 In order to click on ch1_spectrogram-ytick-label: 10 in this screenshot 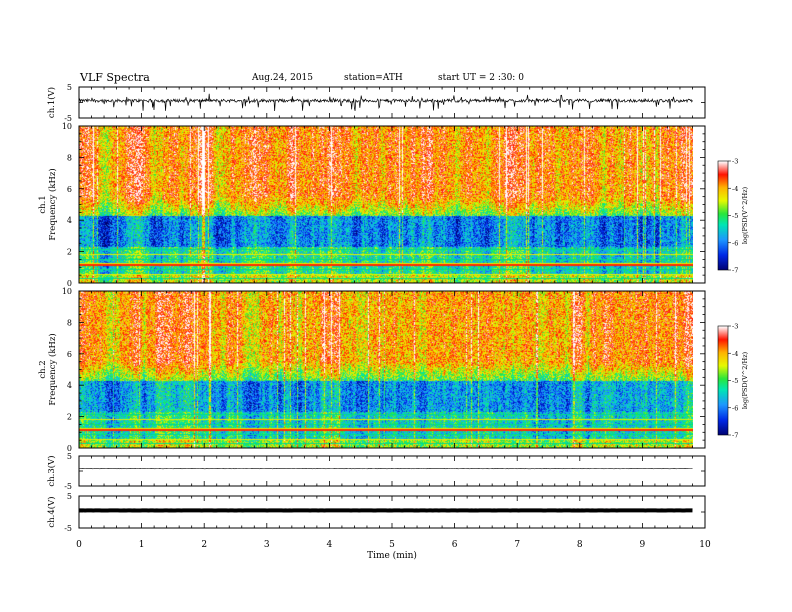, I will do `click(67, 126)`.